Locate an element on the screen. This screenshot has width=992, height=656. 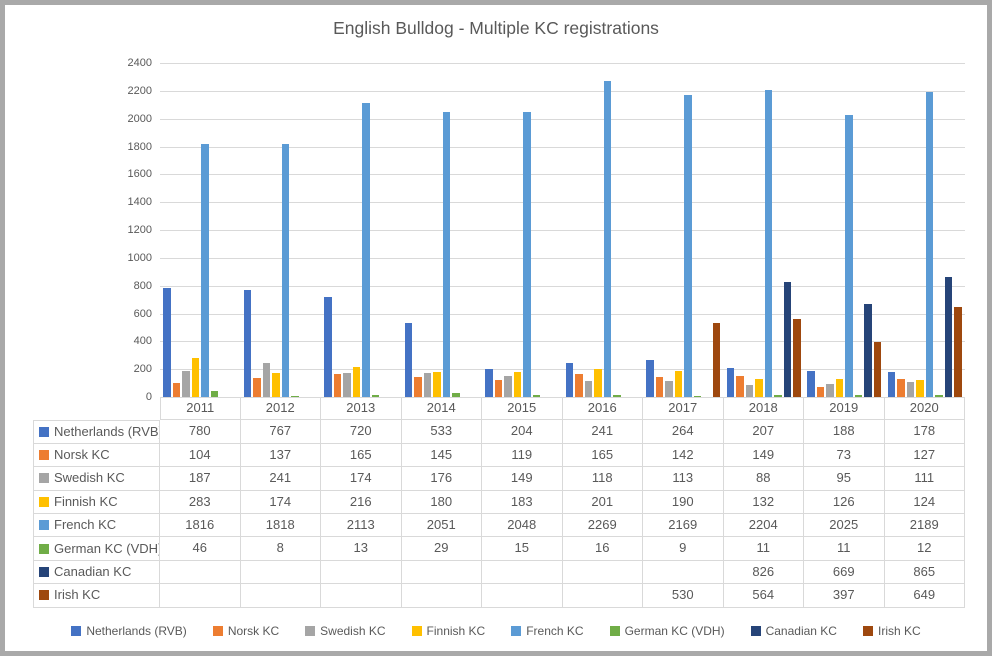
value-cell: 8 is located at coordinates (280, 549).